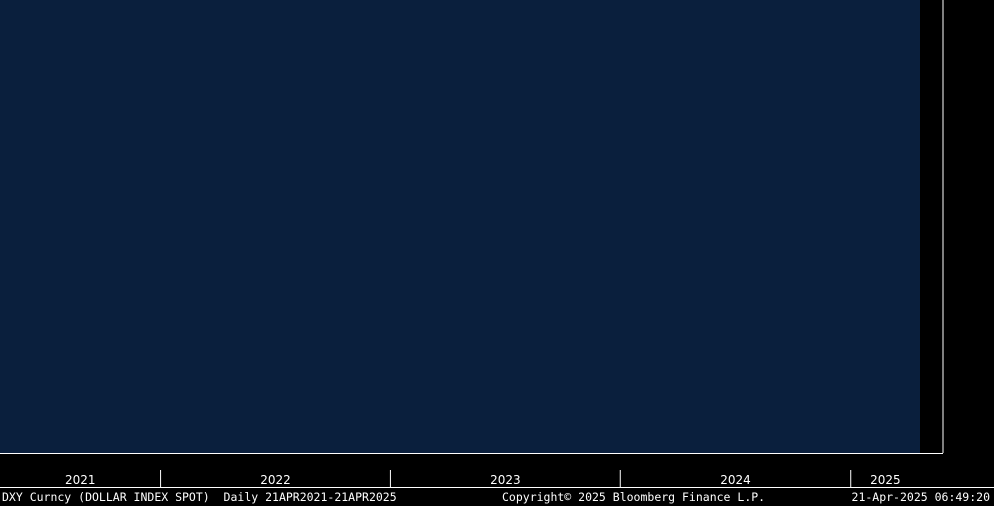 The height and width of the screenshot is (506, 994). I want to click on x-tick-label: 2024, so click(735, 480).